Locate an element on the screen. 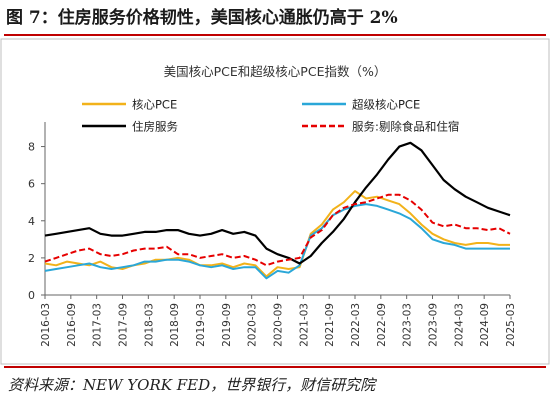 Image resolution: width=550 pixels, height=405 pixels. legend-label-4: 服务:剔除食品和住宿 is located at coordinates (405, 127).